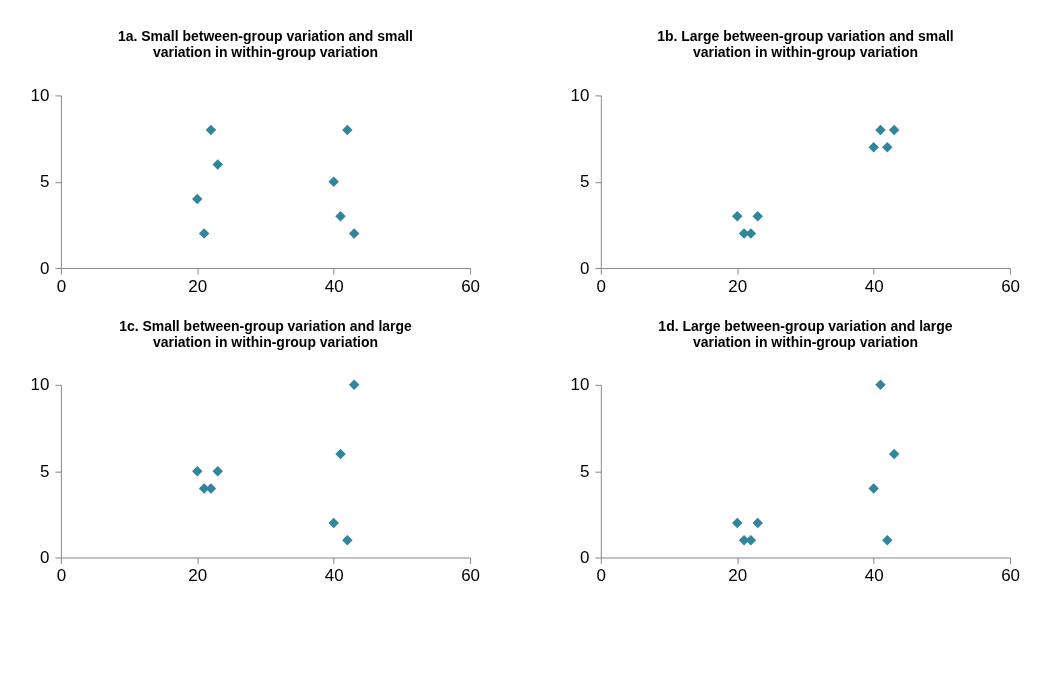 The width and height of the screenshot is (1040, 698). What do you see at coordinates (265, 44) in the screenshot?
I see `chart-title: 1a. Small between-group variation and small variation in within-group variation` at bounding box center [265, 44].